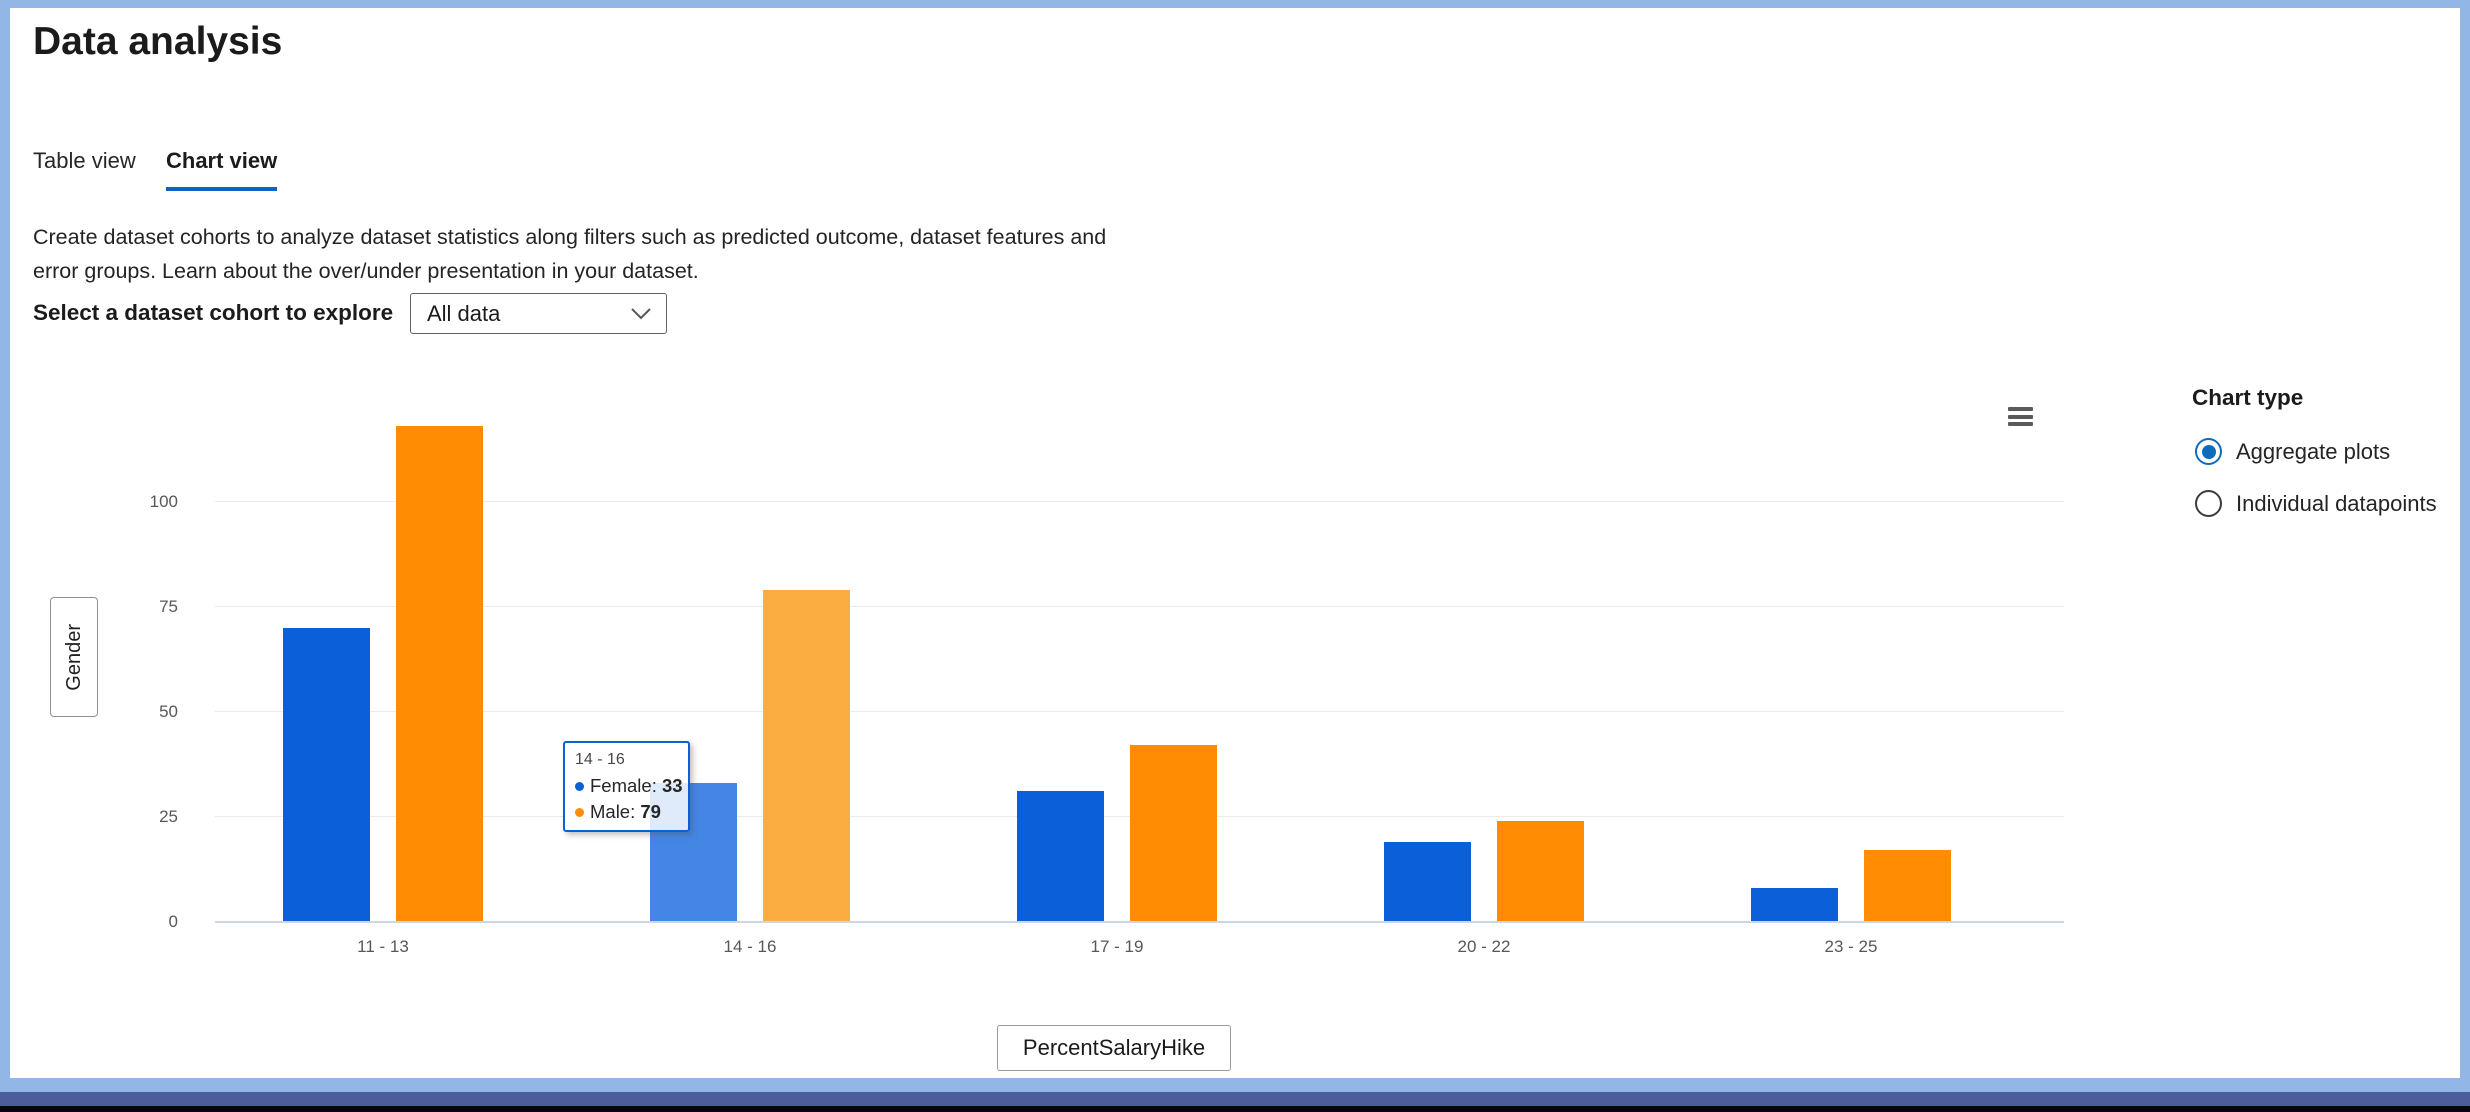  What do you see at coordinates (222, 169) in the screenshot?
I see `tab-chart-view: Chart view` at bounding box center [222, 169].